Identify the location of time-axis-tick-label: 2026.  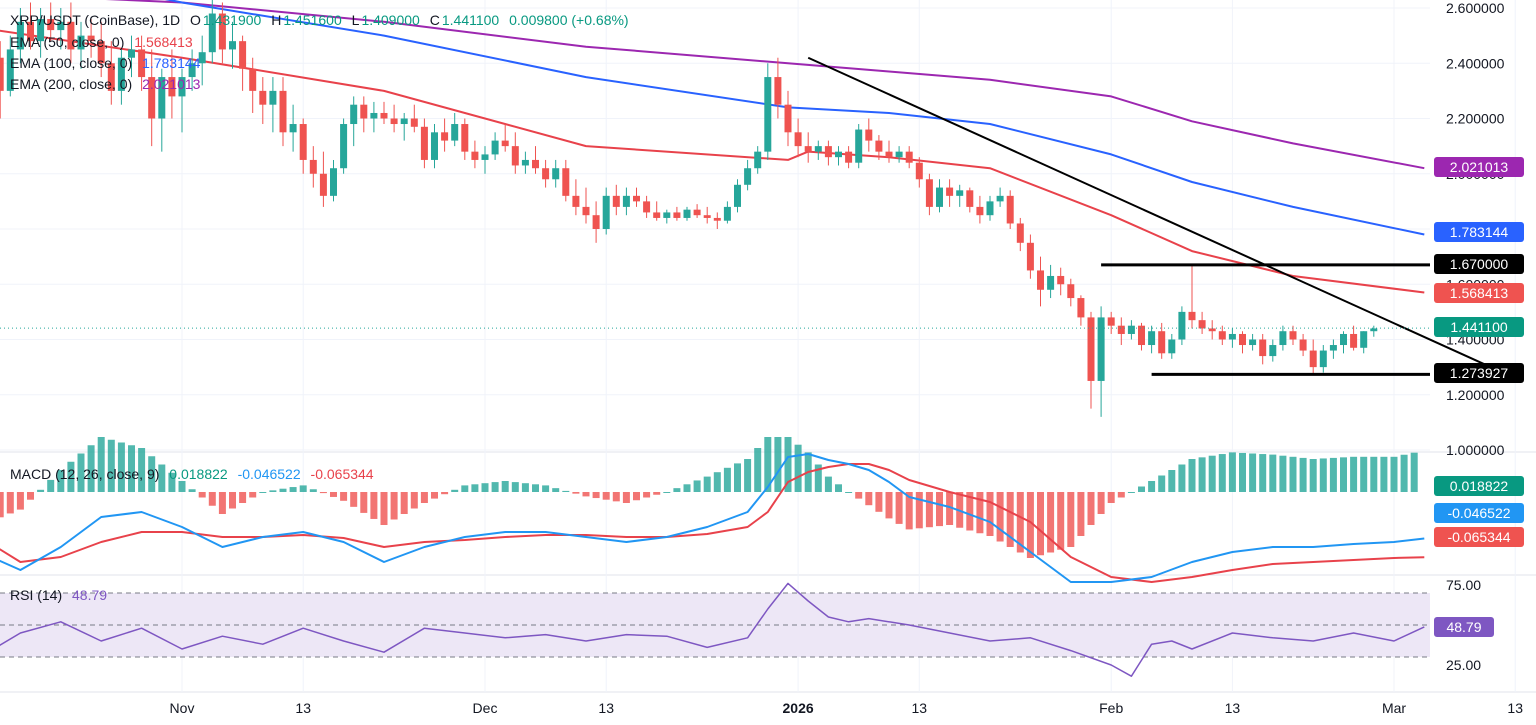
(798, 708).